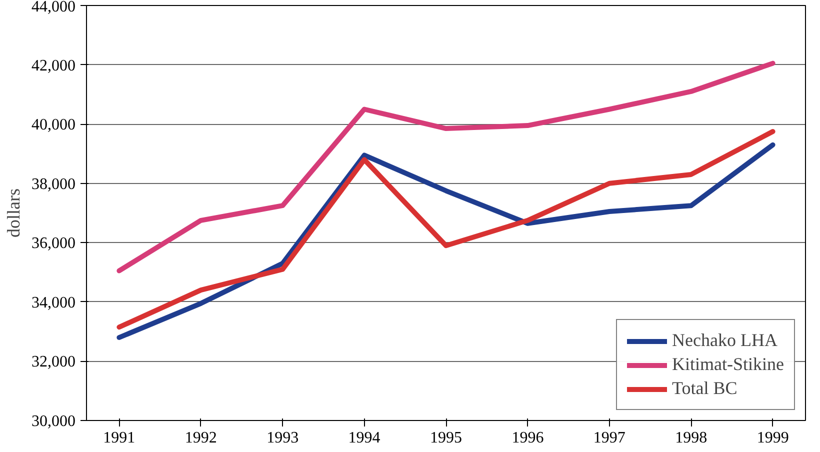  Describe the element at coordinates (364, 438) in the screenshot. I see `x-tick-label: 1994` at that location.